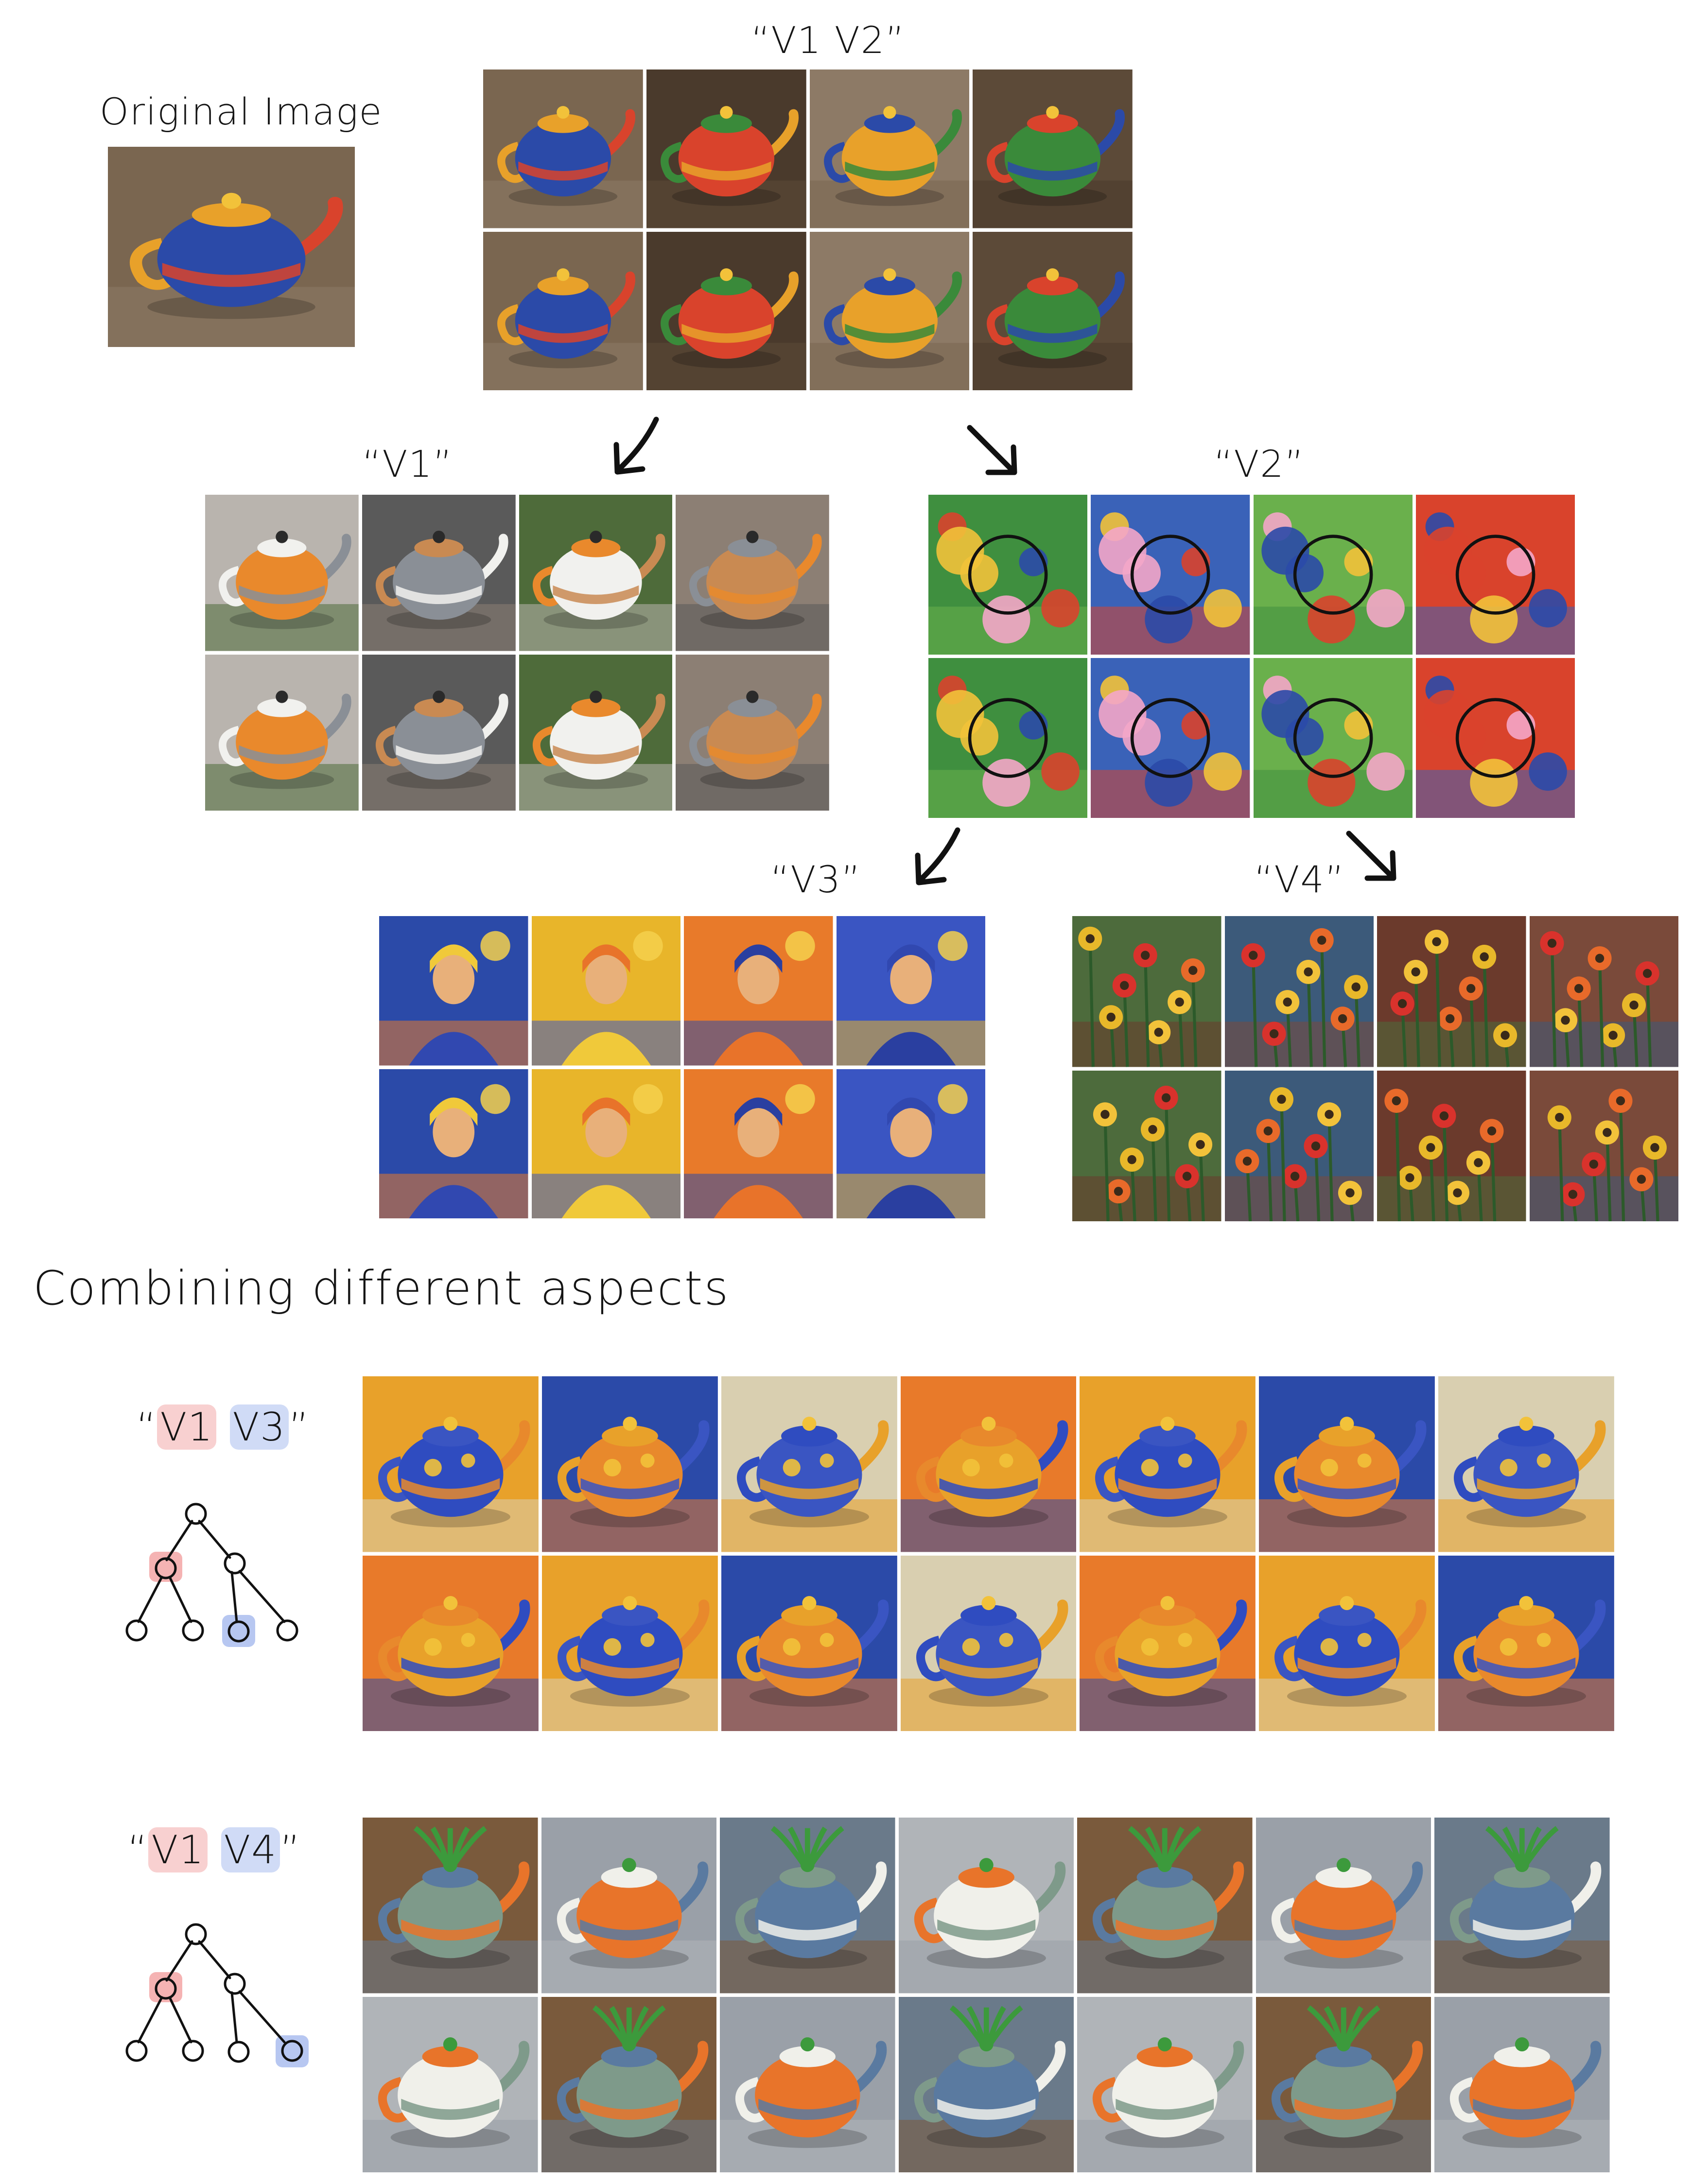  Describe the element at coordinates (223, 1427) in the screenshot. I see `combo-v1v3-label: “V1 V3”` at that location.